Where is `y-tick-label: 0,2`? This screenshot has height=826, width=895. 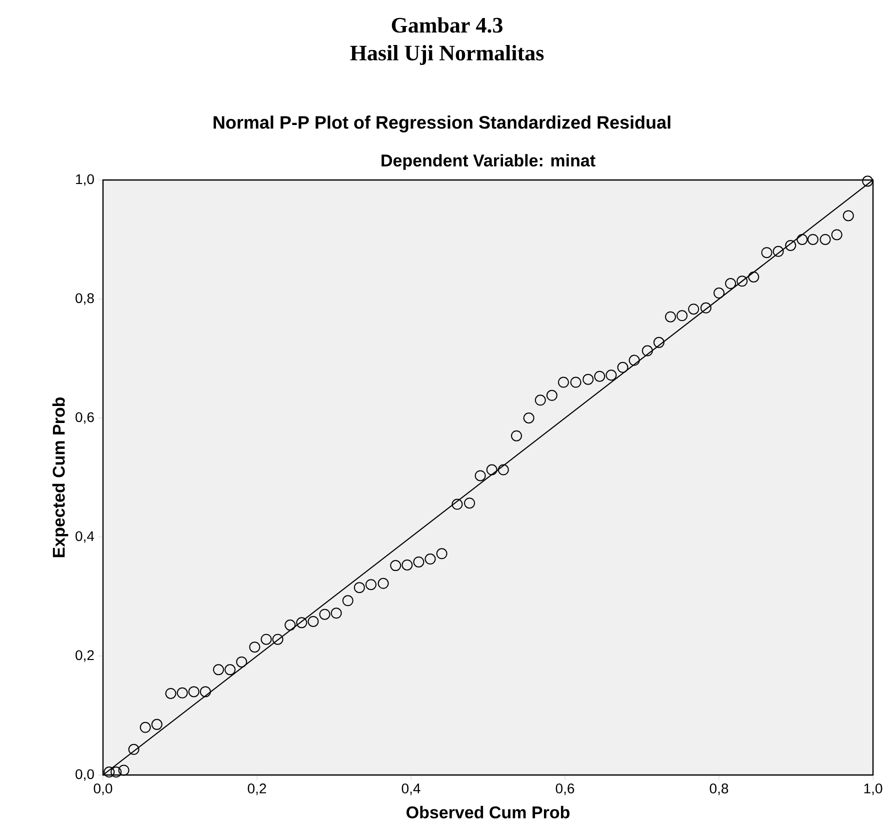 y-tick-label: 0,2 is located at coordinates (85, 656).